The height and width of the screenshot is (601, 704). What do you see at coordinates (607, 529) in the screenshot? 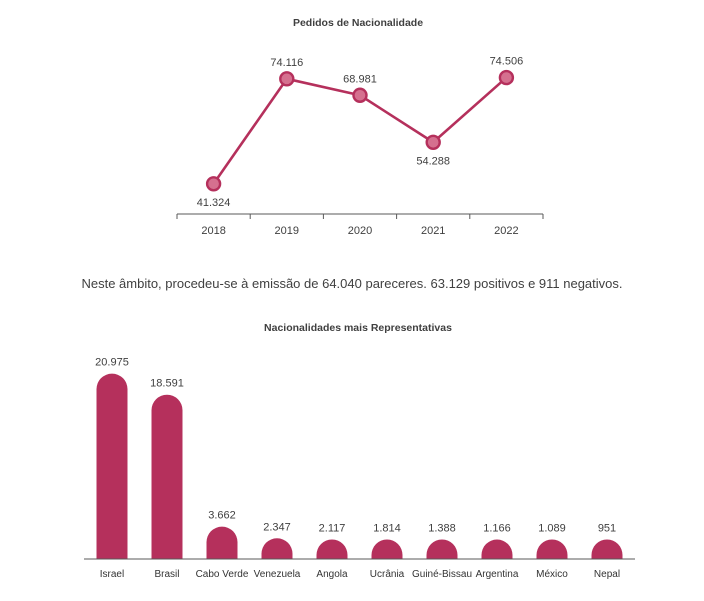
I see `bar-data-label: 951` at bounding box center [607, 529].